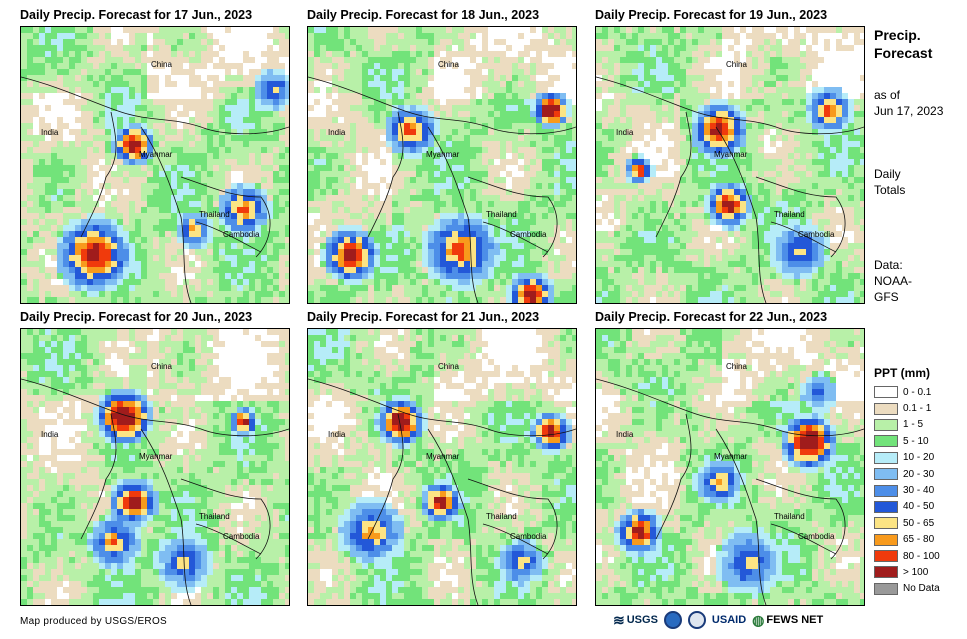  Describe the element at coordinates (136, 15) in the screenshot. I see `panel-title: Daily Precip. Forecast for 17 Jun., 2023` at that location.